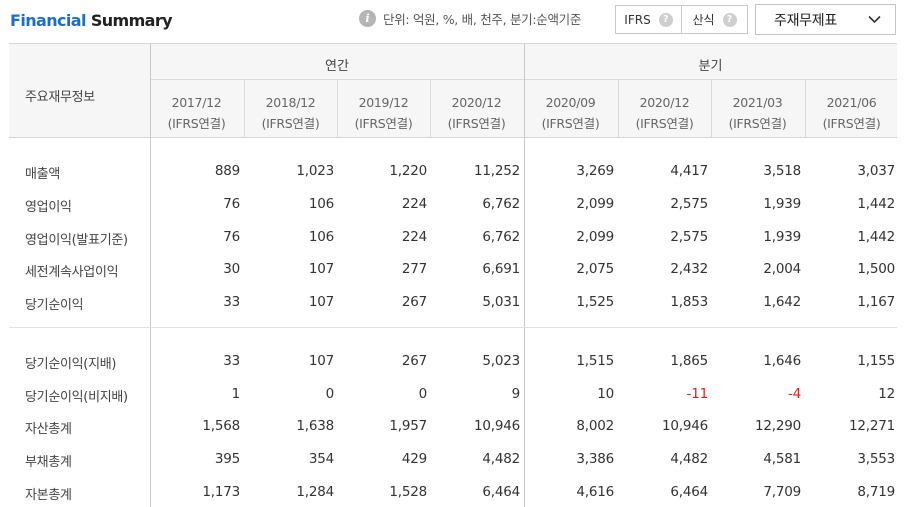 This screenshot has height=507, width=906. Describe the element at coordinates (48, 495) in the screenshot. I see `row-label: 자본총계` at that location.